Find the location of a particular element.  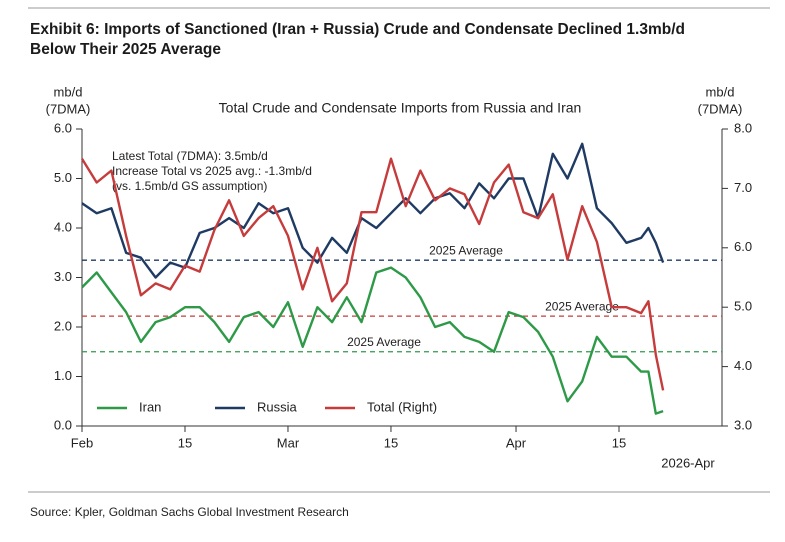

y2-tick-label: 8.0 is located at coordinates (743, 127).